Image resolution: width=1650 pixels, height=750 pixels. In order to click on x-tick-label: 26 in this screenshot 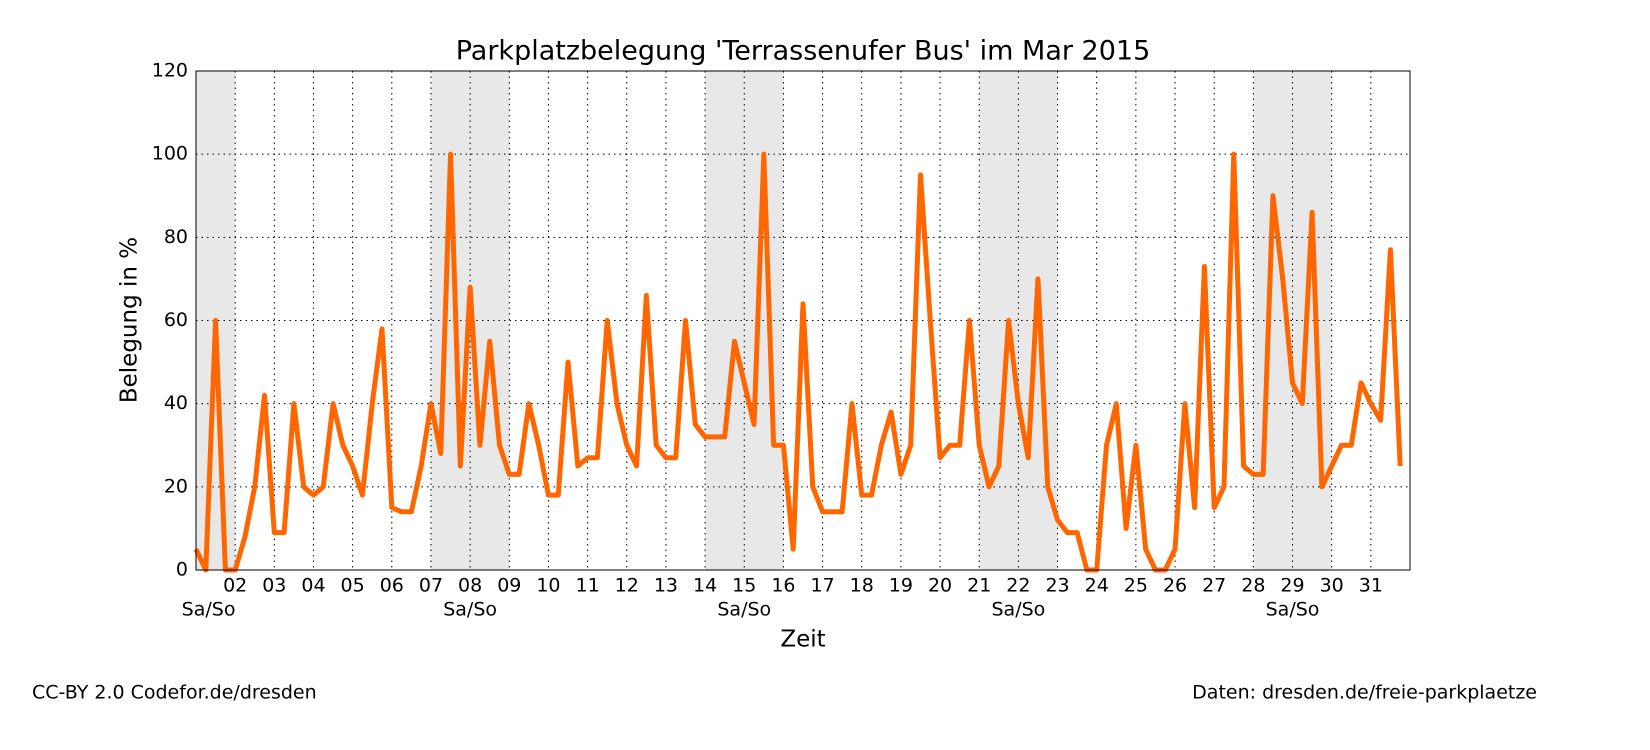, I will do `click(1175, 586)`.